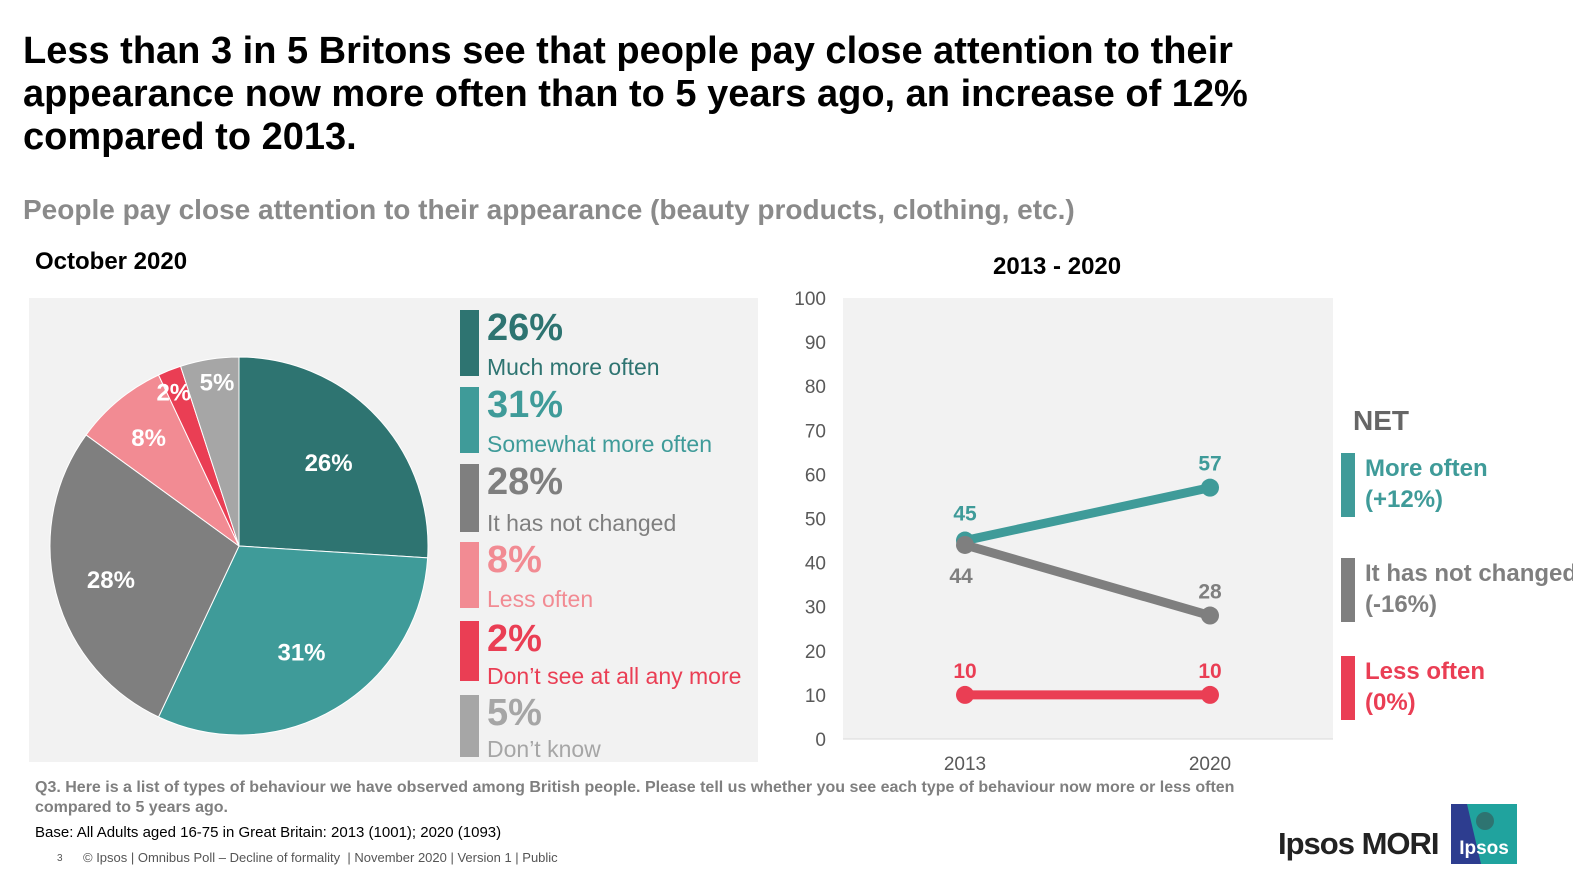  Describe the element at coordinates (514, 639) in the screenshot. I see `legend-pct: 2%` at that location.